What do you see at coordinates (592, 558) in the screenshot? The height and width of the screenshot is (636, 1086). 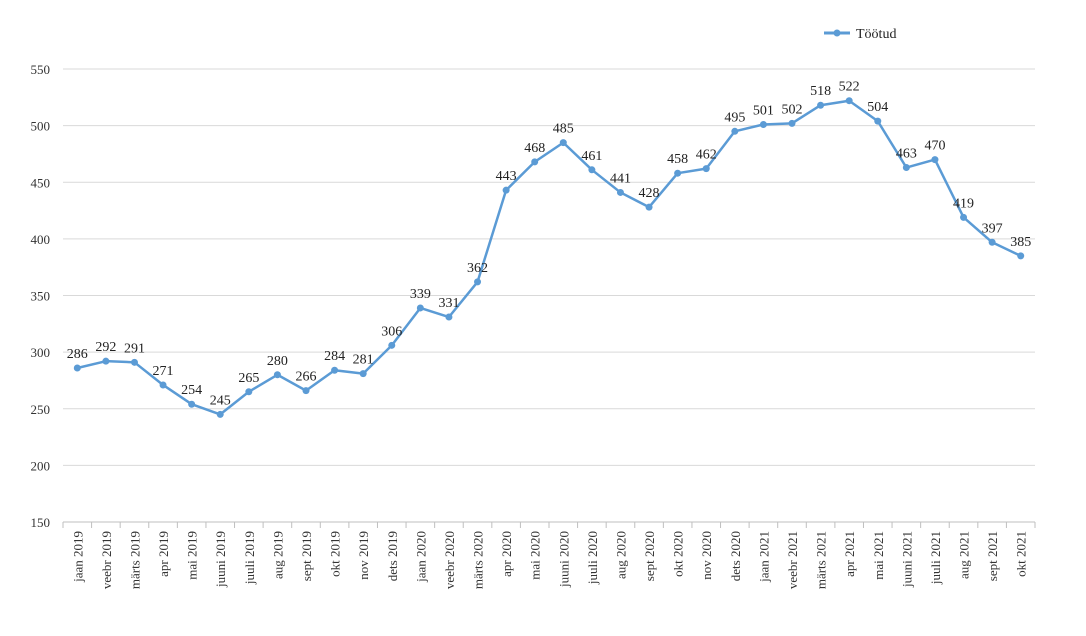 I see `x-tick-label: juuli 2020` at bounding box center [592, 558].